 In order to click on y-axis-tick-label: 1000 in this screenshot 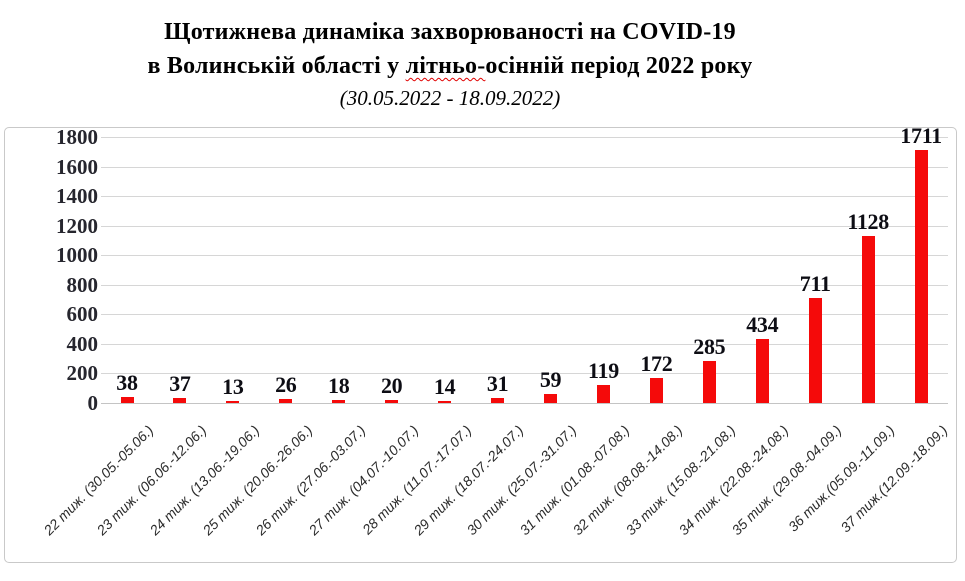, I will do `click(77, 255)`.